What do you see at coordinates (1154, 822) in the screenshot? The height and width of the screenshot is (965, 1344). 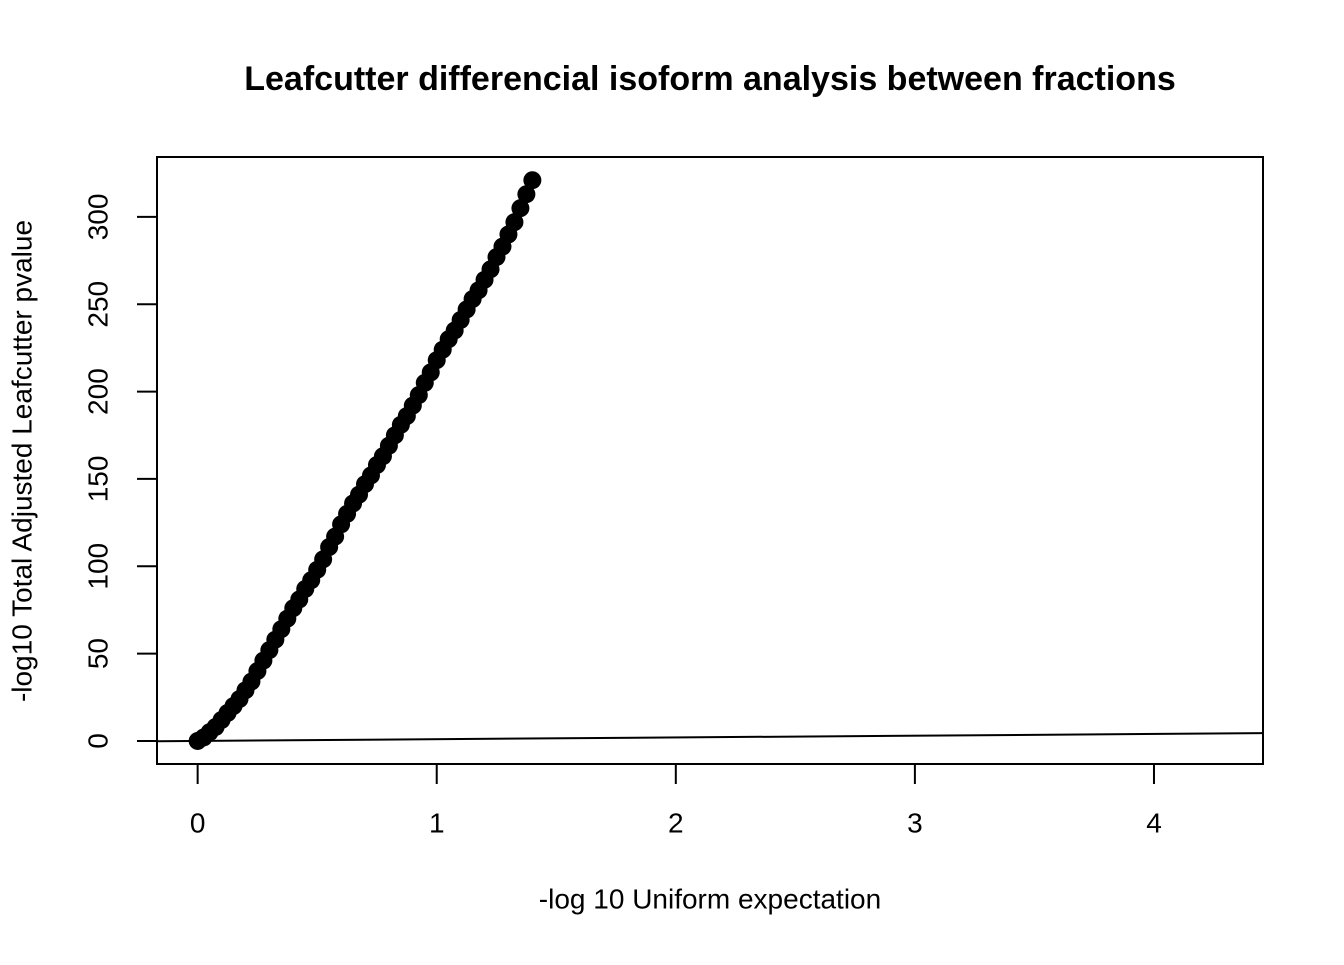 I see `x-tick-label: 4` at bounding box center [1154, 822].